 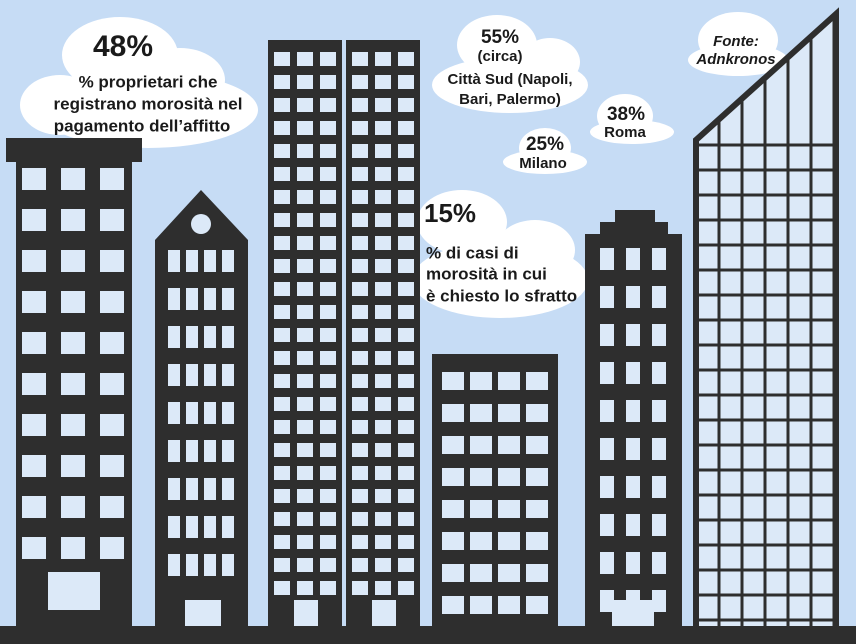 I want to click on callout-text: Roma, so click(x=625, y=132).